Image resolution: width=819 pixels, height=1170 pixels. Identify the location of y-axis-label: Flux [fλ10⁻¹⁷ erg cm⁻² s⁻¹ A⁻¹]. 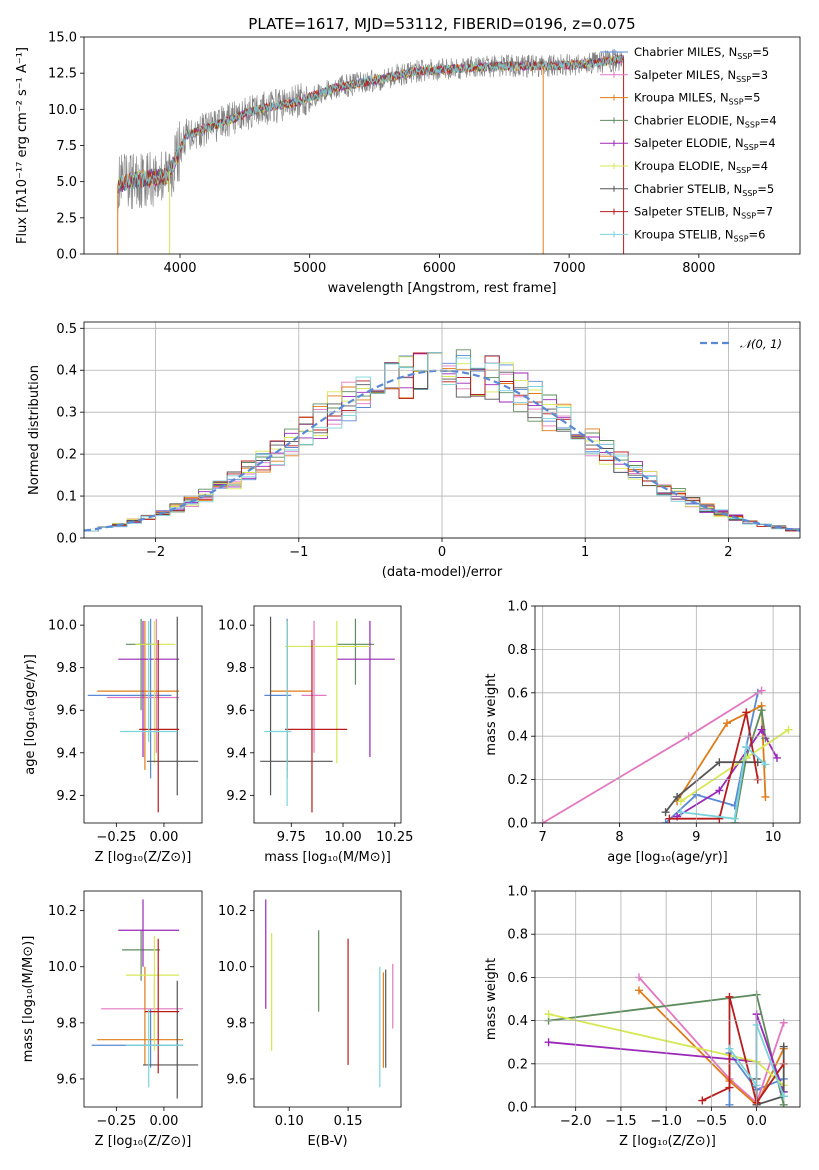
(22, 145).